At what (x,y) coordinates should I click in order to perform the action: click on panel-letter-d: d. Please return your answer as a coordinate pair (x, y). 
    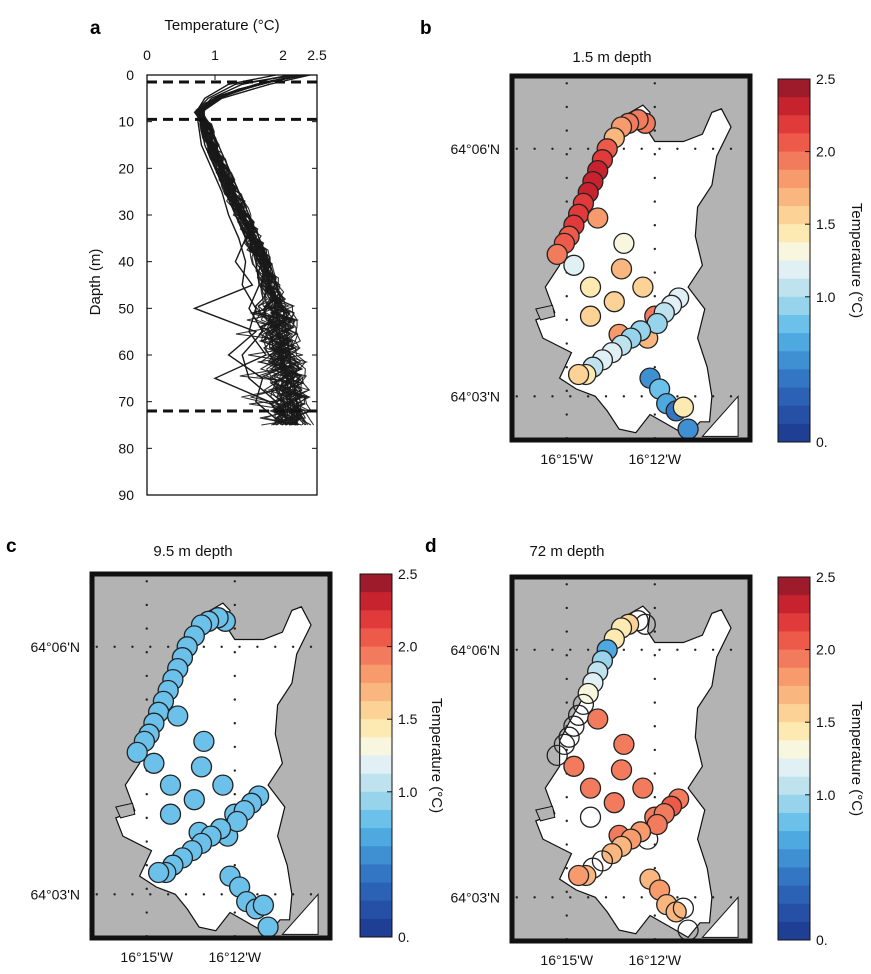
    Looking at the image, I should click on (431, 546).